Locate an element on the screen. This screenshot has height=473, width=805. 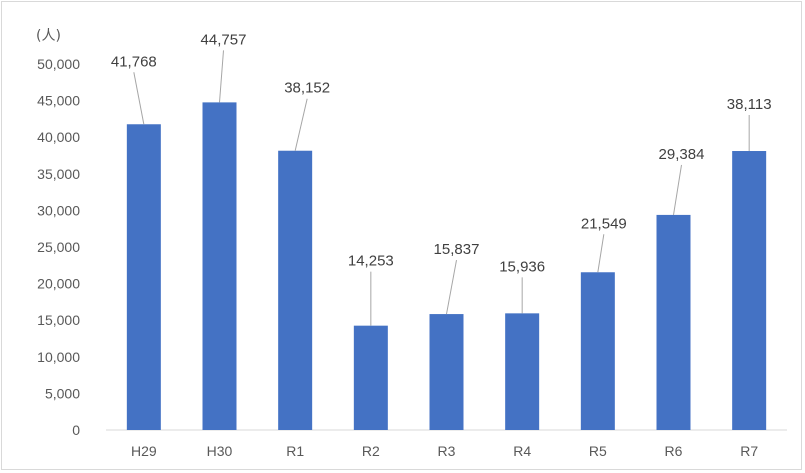
y-tick-label: 20,000 is located at coordinates (58, 284).